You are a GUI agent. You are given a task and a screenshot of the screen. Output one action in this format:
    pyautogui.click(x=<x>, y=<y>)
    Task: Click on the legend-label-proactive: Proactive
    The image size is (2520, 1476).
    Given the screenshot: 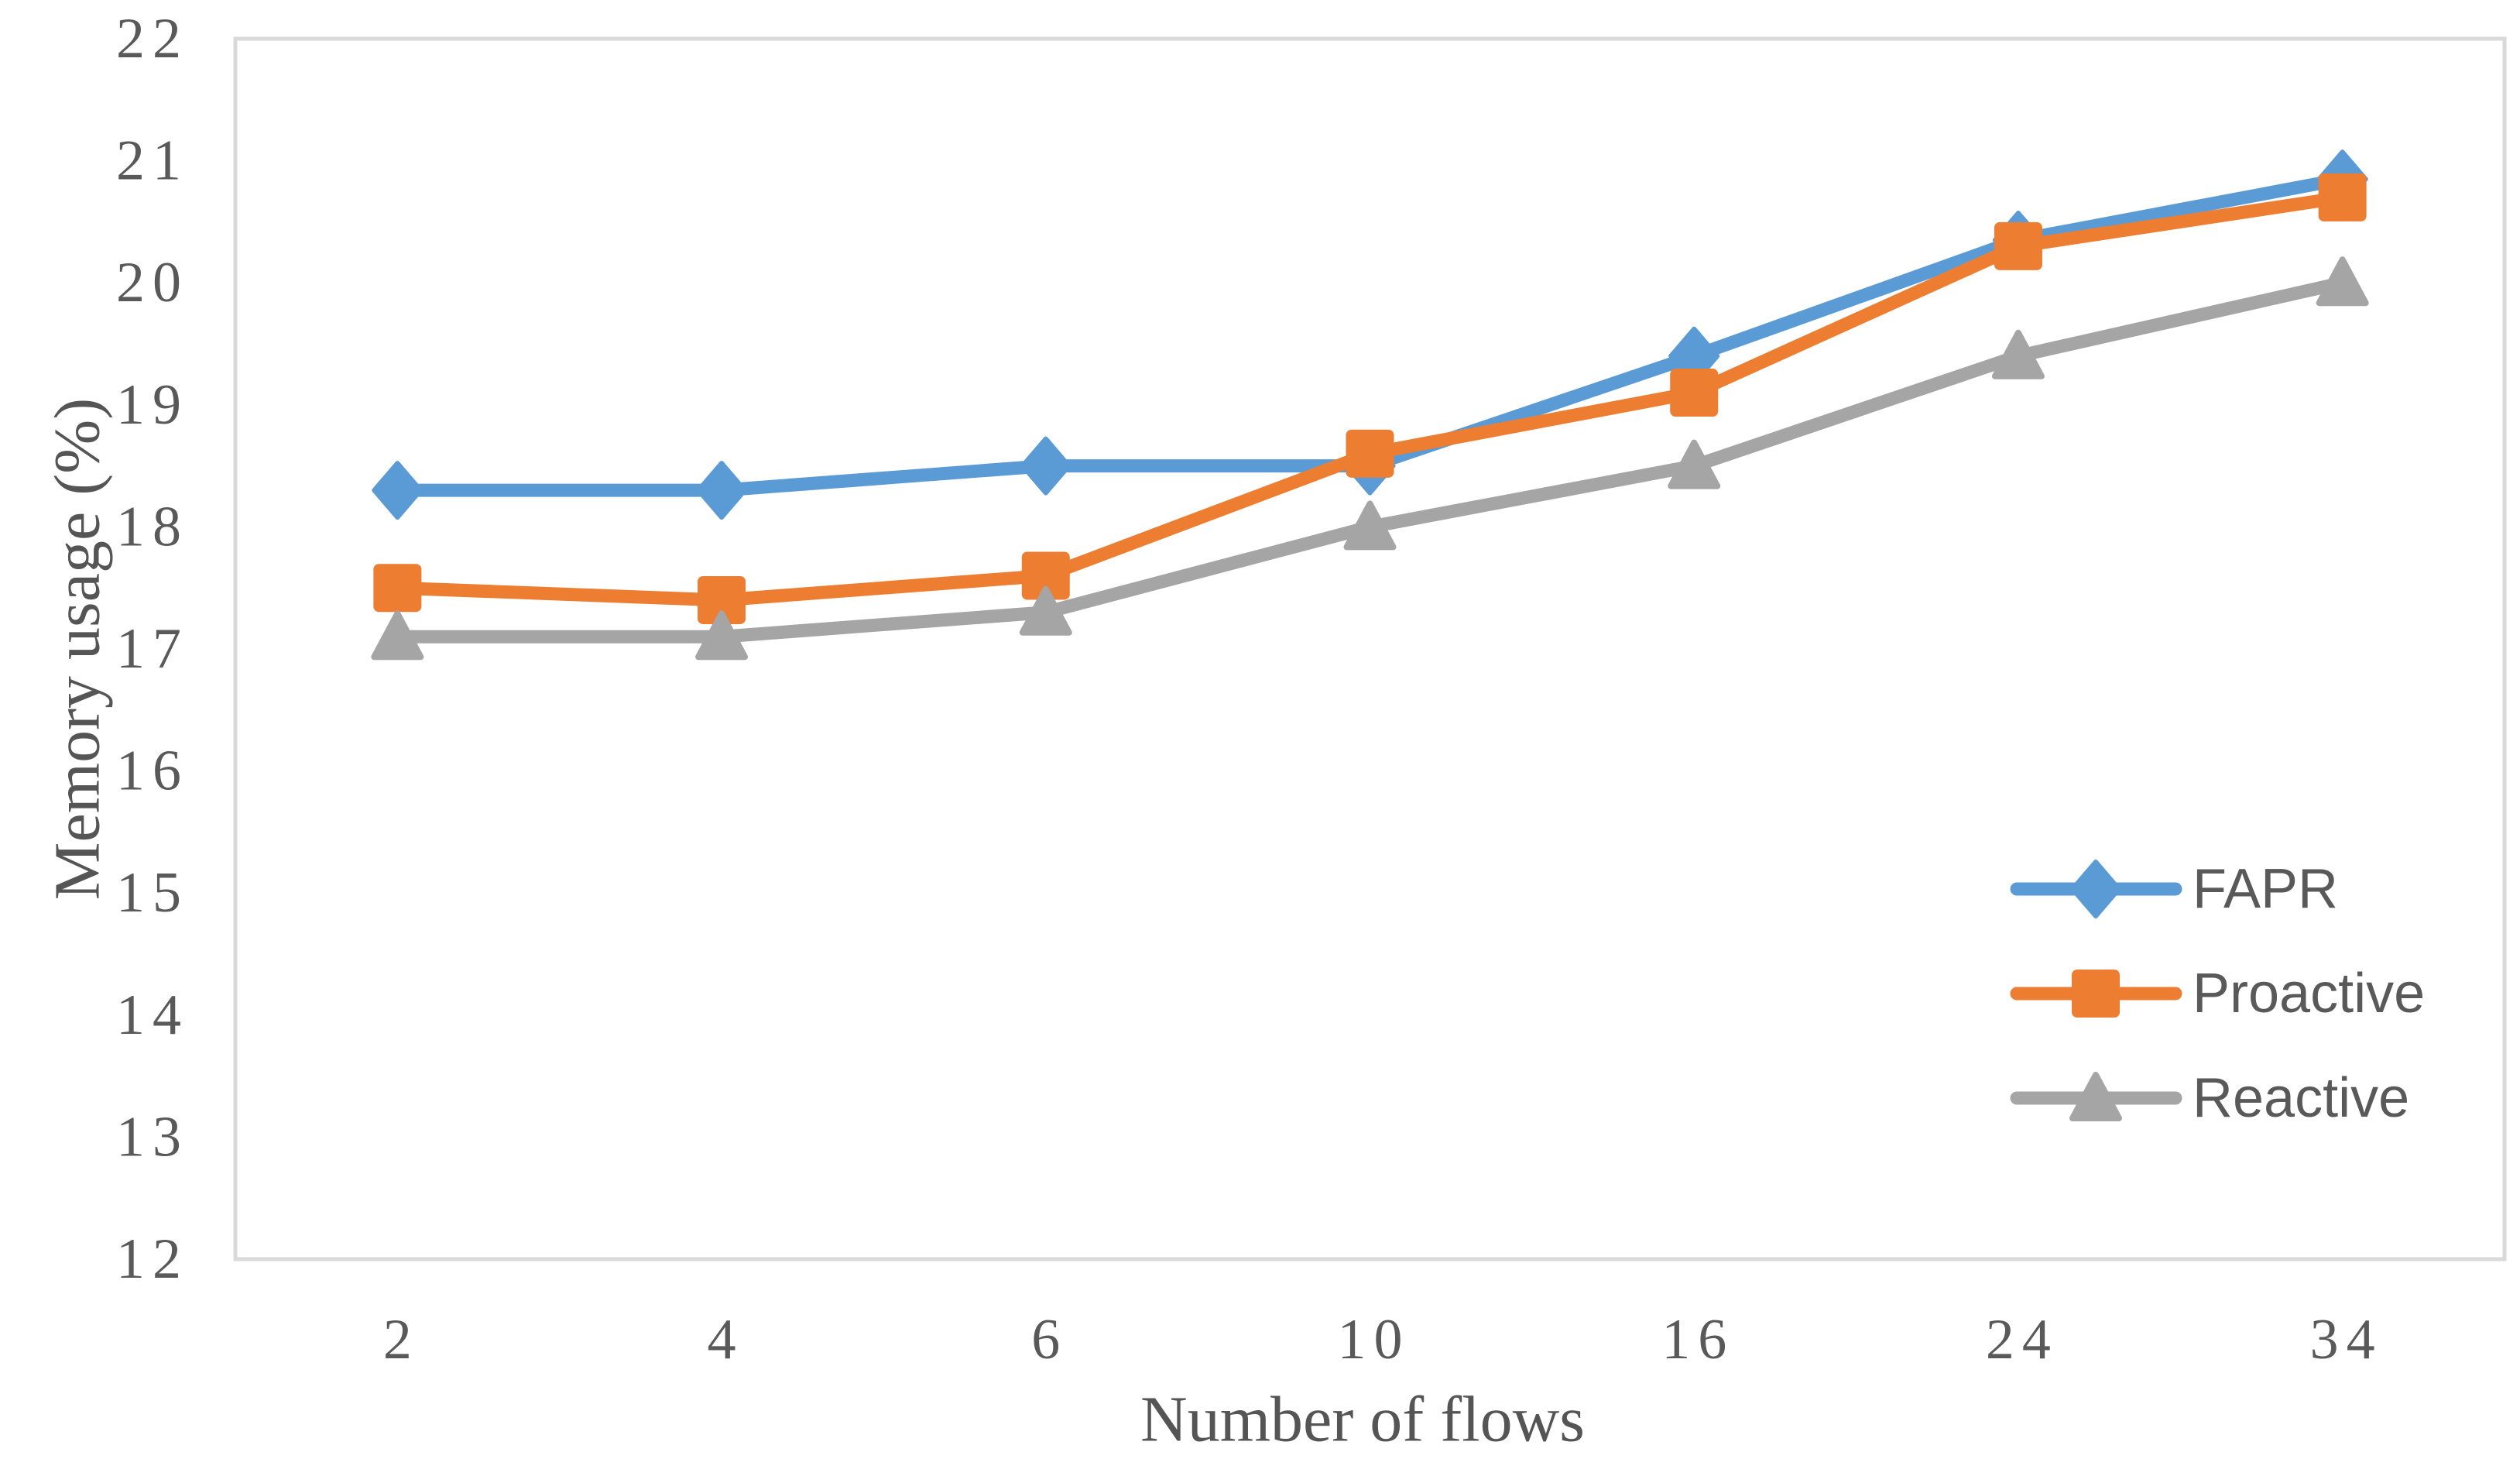 What is the action you would take?
    pyautogui.click(x=2309, y=994)
    